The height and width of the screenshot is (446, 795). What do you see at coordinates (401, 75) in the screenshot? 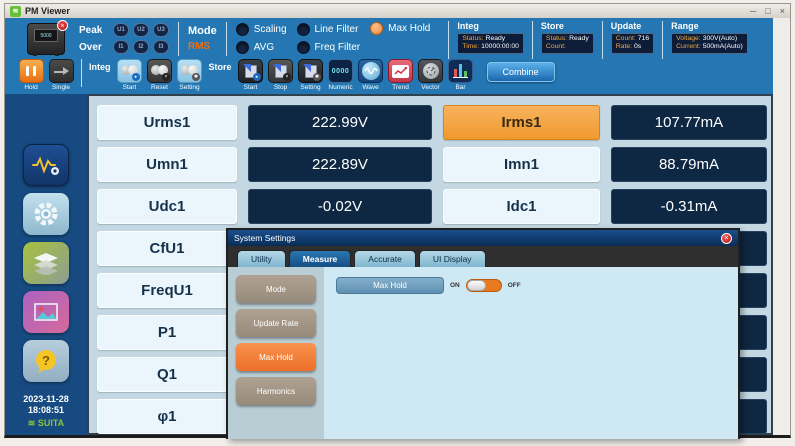
I see `trend-view-button: Trend` at bounding box center [401, 75].